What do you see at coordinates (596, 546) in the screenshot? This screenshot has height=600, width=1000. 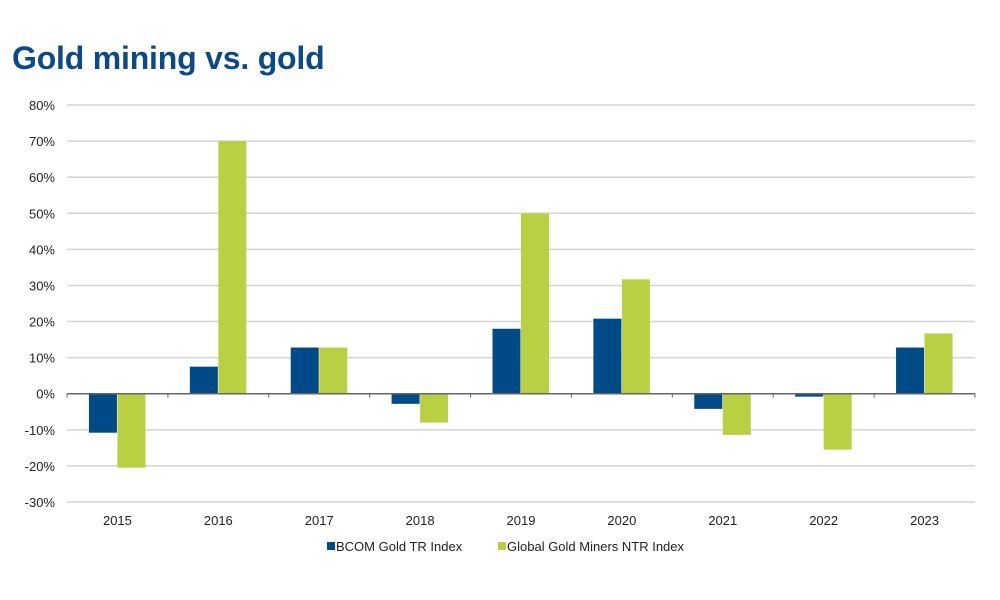 I see `legend-label: Global Gold Miners NTR Index` at bounding box center [596, 546].